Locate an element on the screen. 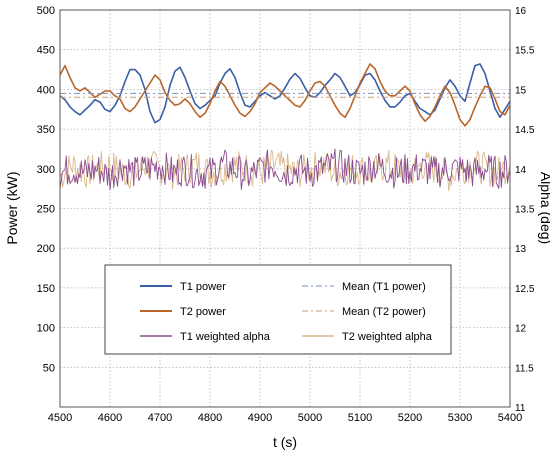  y-left-tick-label: 400 is located at coordinates (46, 90).